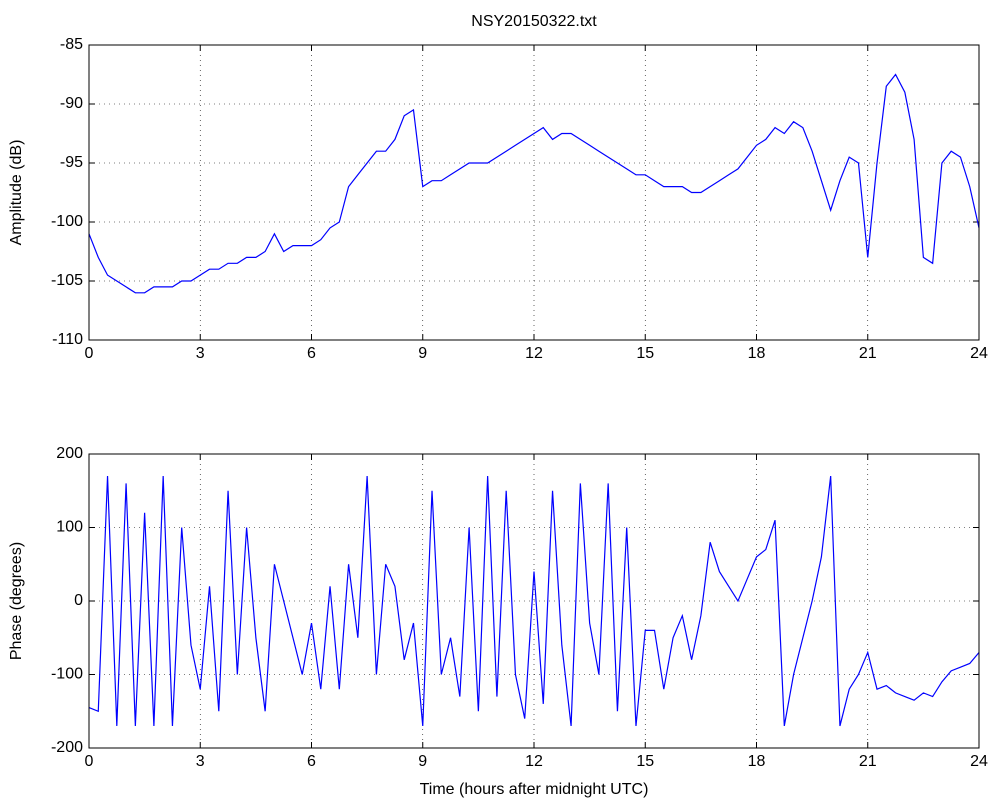  What do you see at coordinates (71, 44) in the screenshot?
I see `y-tick-label: -85` at bounding box center [71, 44].